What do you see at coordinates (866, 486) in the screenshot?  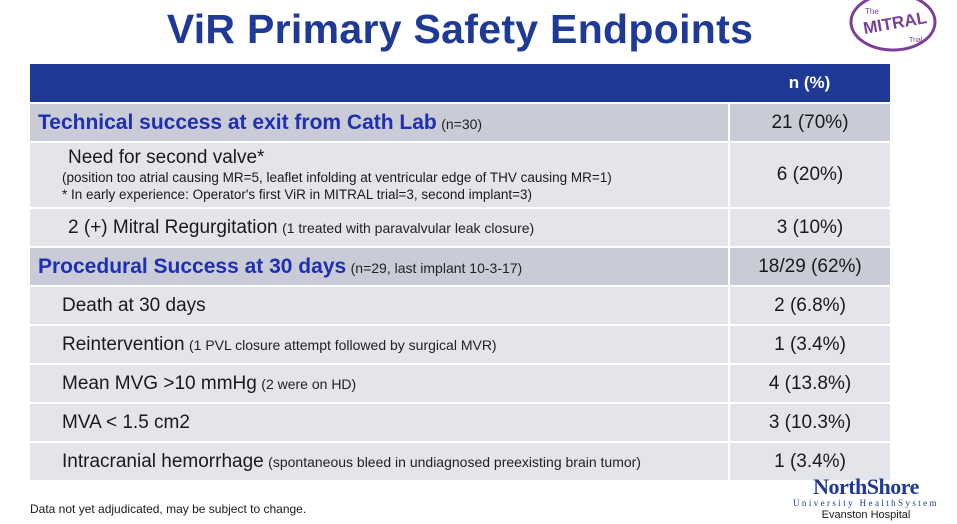 I see `northshore-name: NorthShore` at bounding box center [866, 486].